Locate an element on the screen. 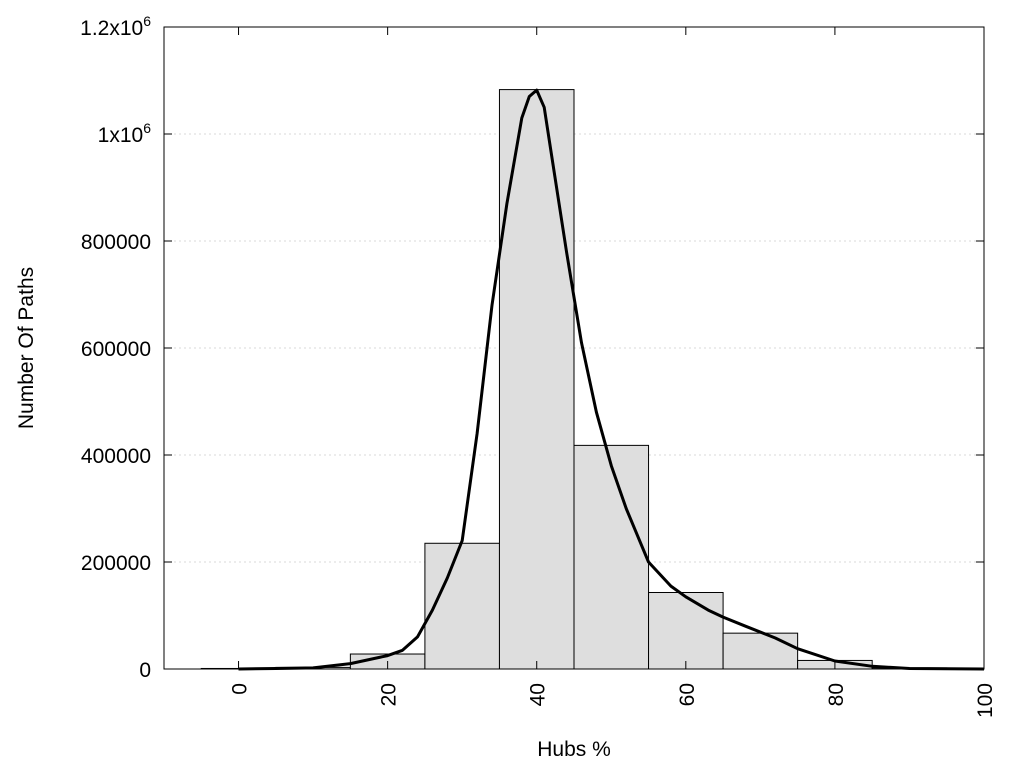 The image size is (1024, 768). y-axis-label: Number Of Paths is located at coordinates (26, 348).